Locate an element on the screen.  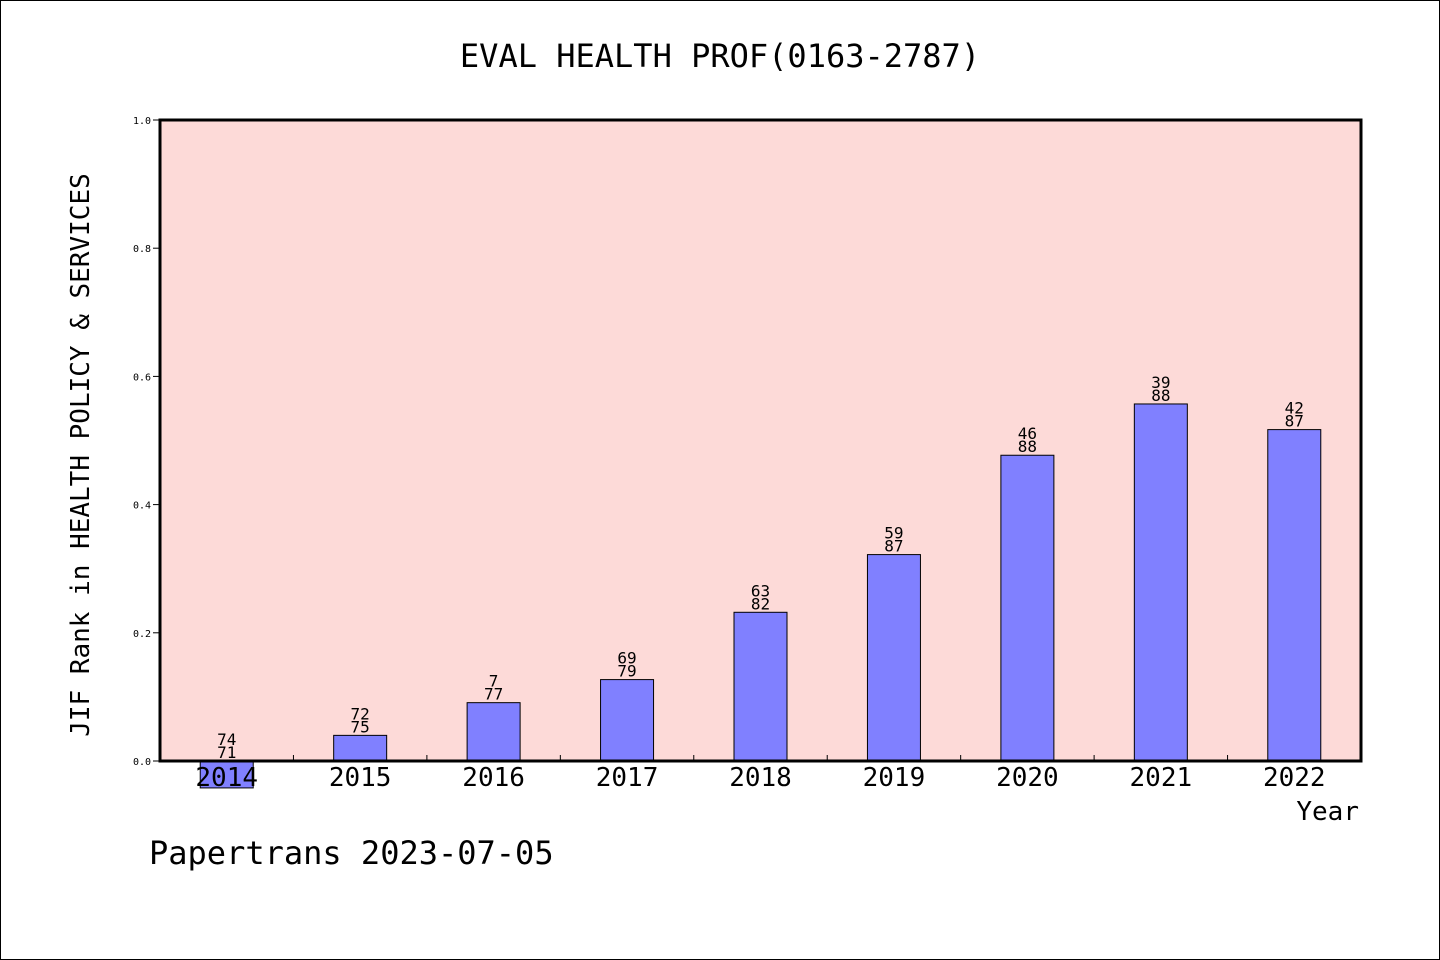
rank-label-top: 39 is located at coordinates (1160, 382).